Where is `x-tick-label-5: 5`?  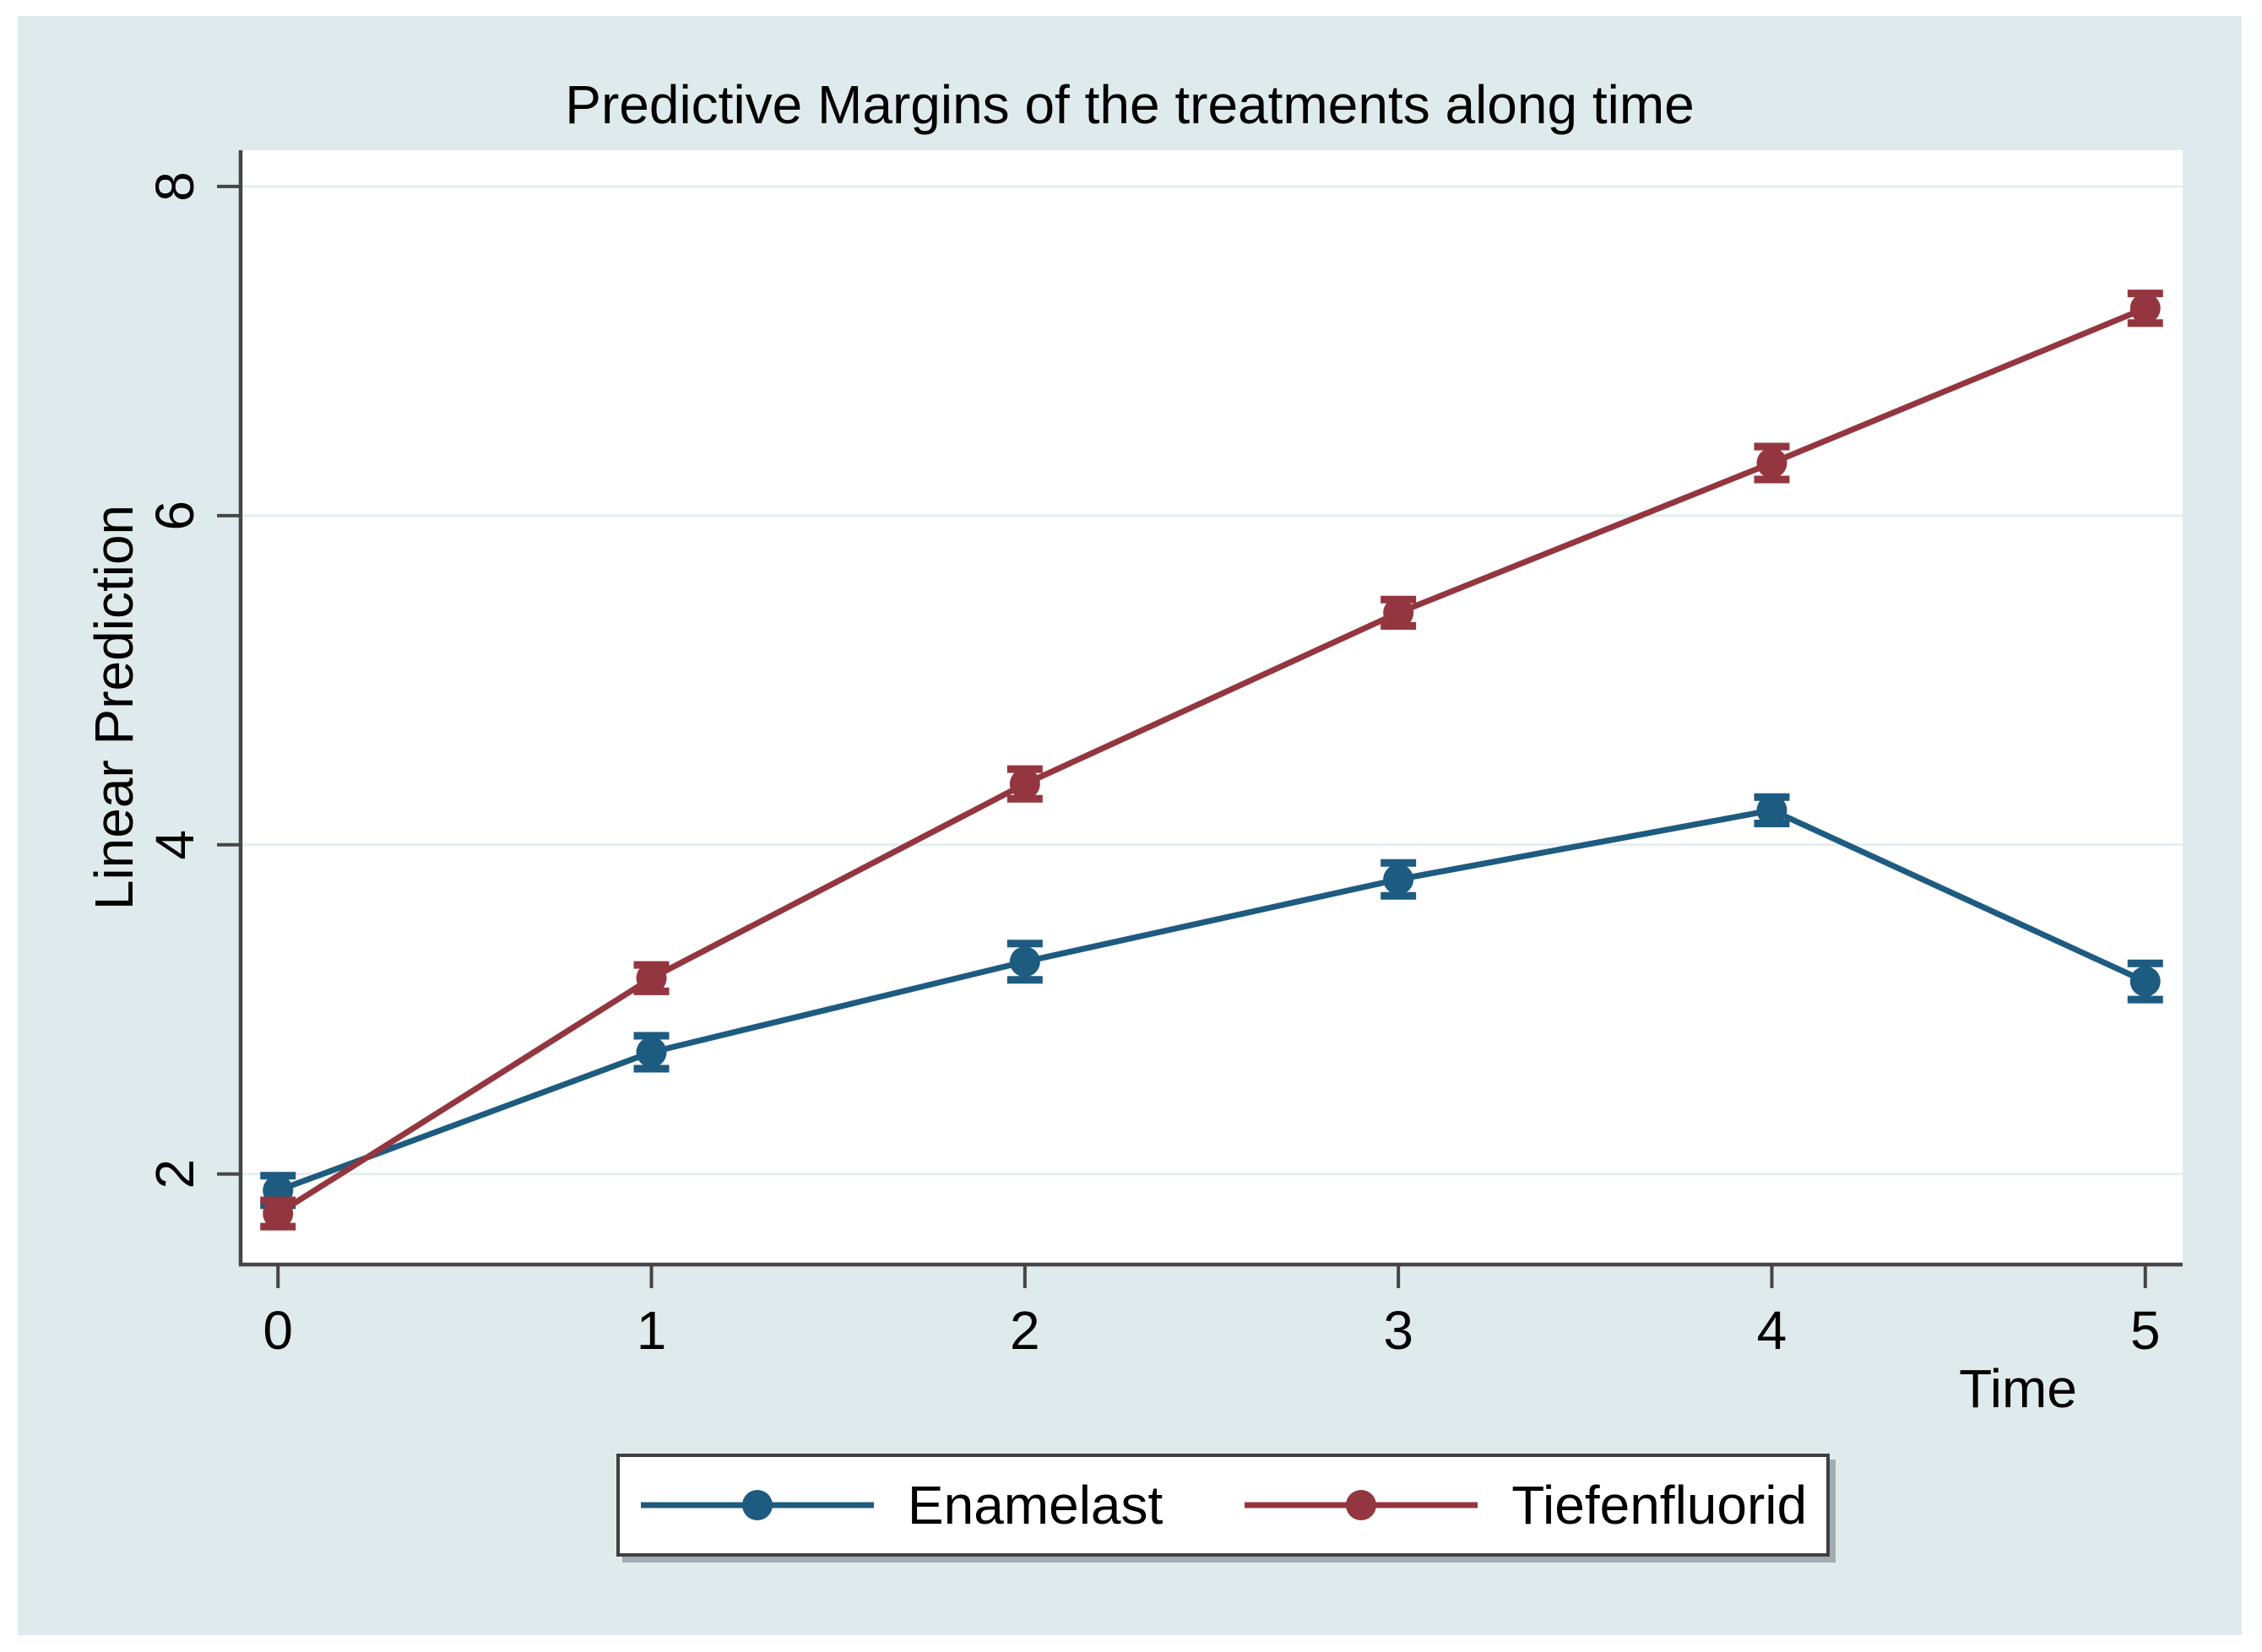
x-tick-label-5: 5 is located at coordinates (2145, 1330).